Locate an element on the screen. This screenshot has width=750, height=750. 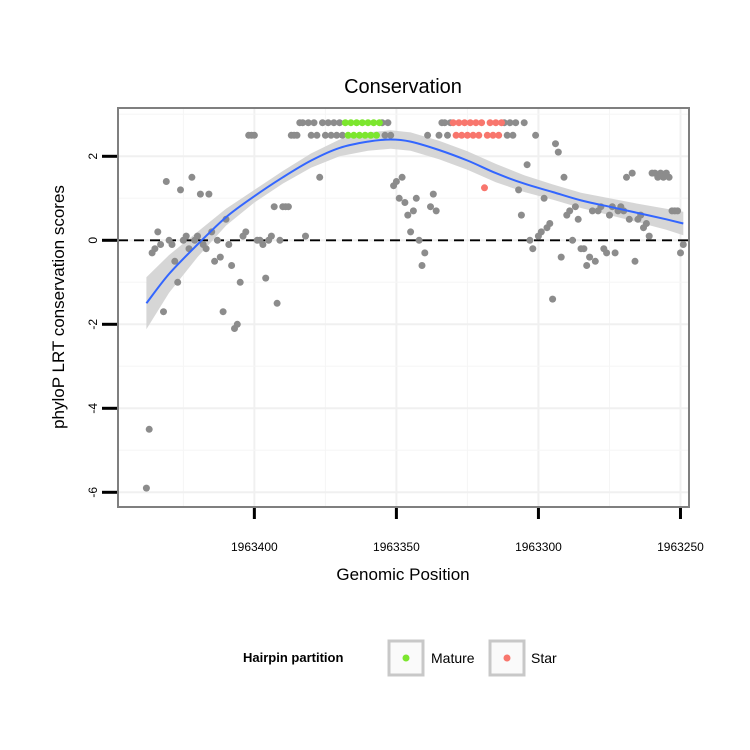
y-tick-label: -4 is located at coordinates (93, 408).